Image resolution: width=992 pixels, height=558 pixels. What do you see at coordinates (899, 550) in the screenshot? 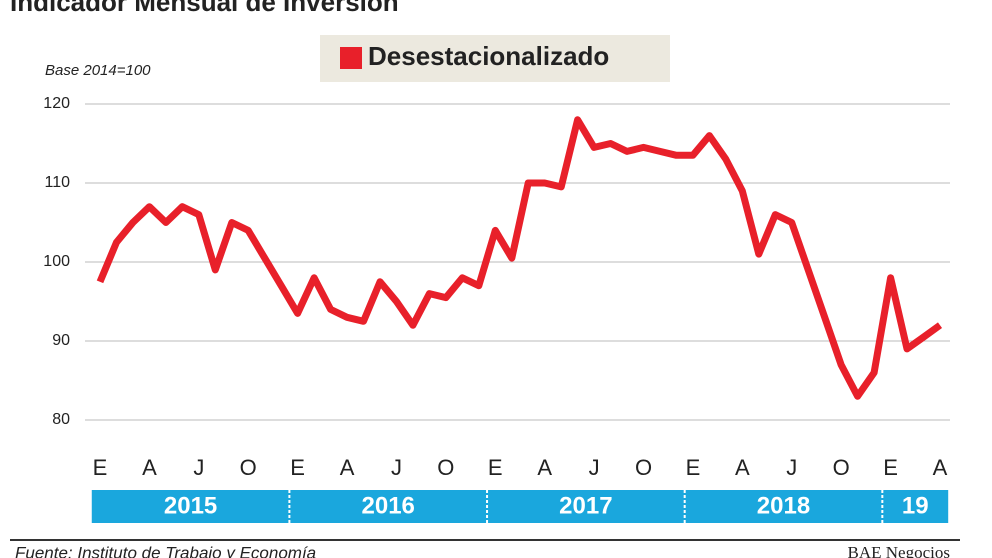
I see `credit: BAE Negocios` at bounding box center [899, 550].